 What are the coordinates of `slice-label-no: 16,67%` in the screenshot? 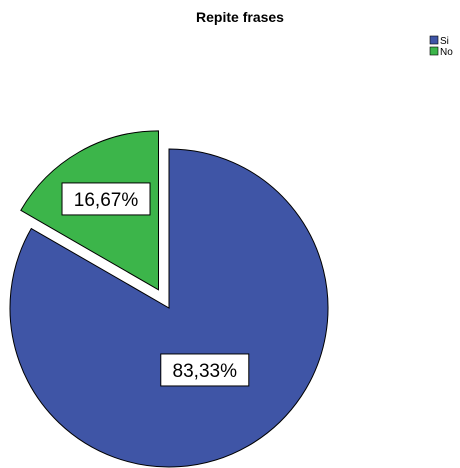 It's located at (106, 199).